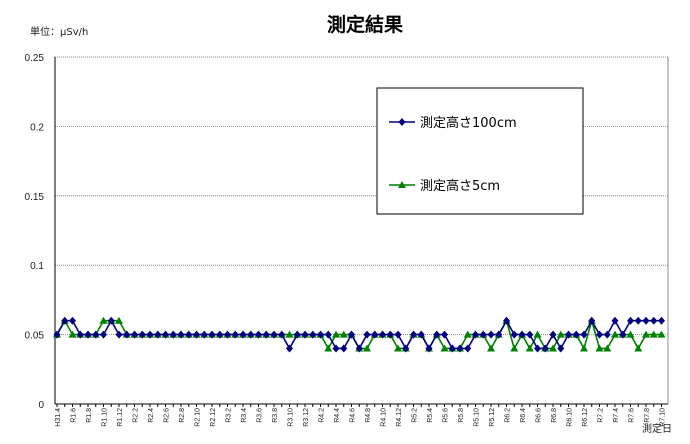  I want to click on x-tick-label: R4.4, so click(337, 415).